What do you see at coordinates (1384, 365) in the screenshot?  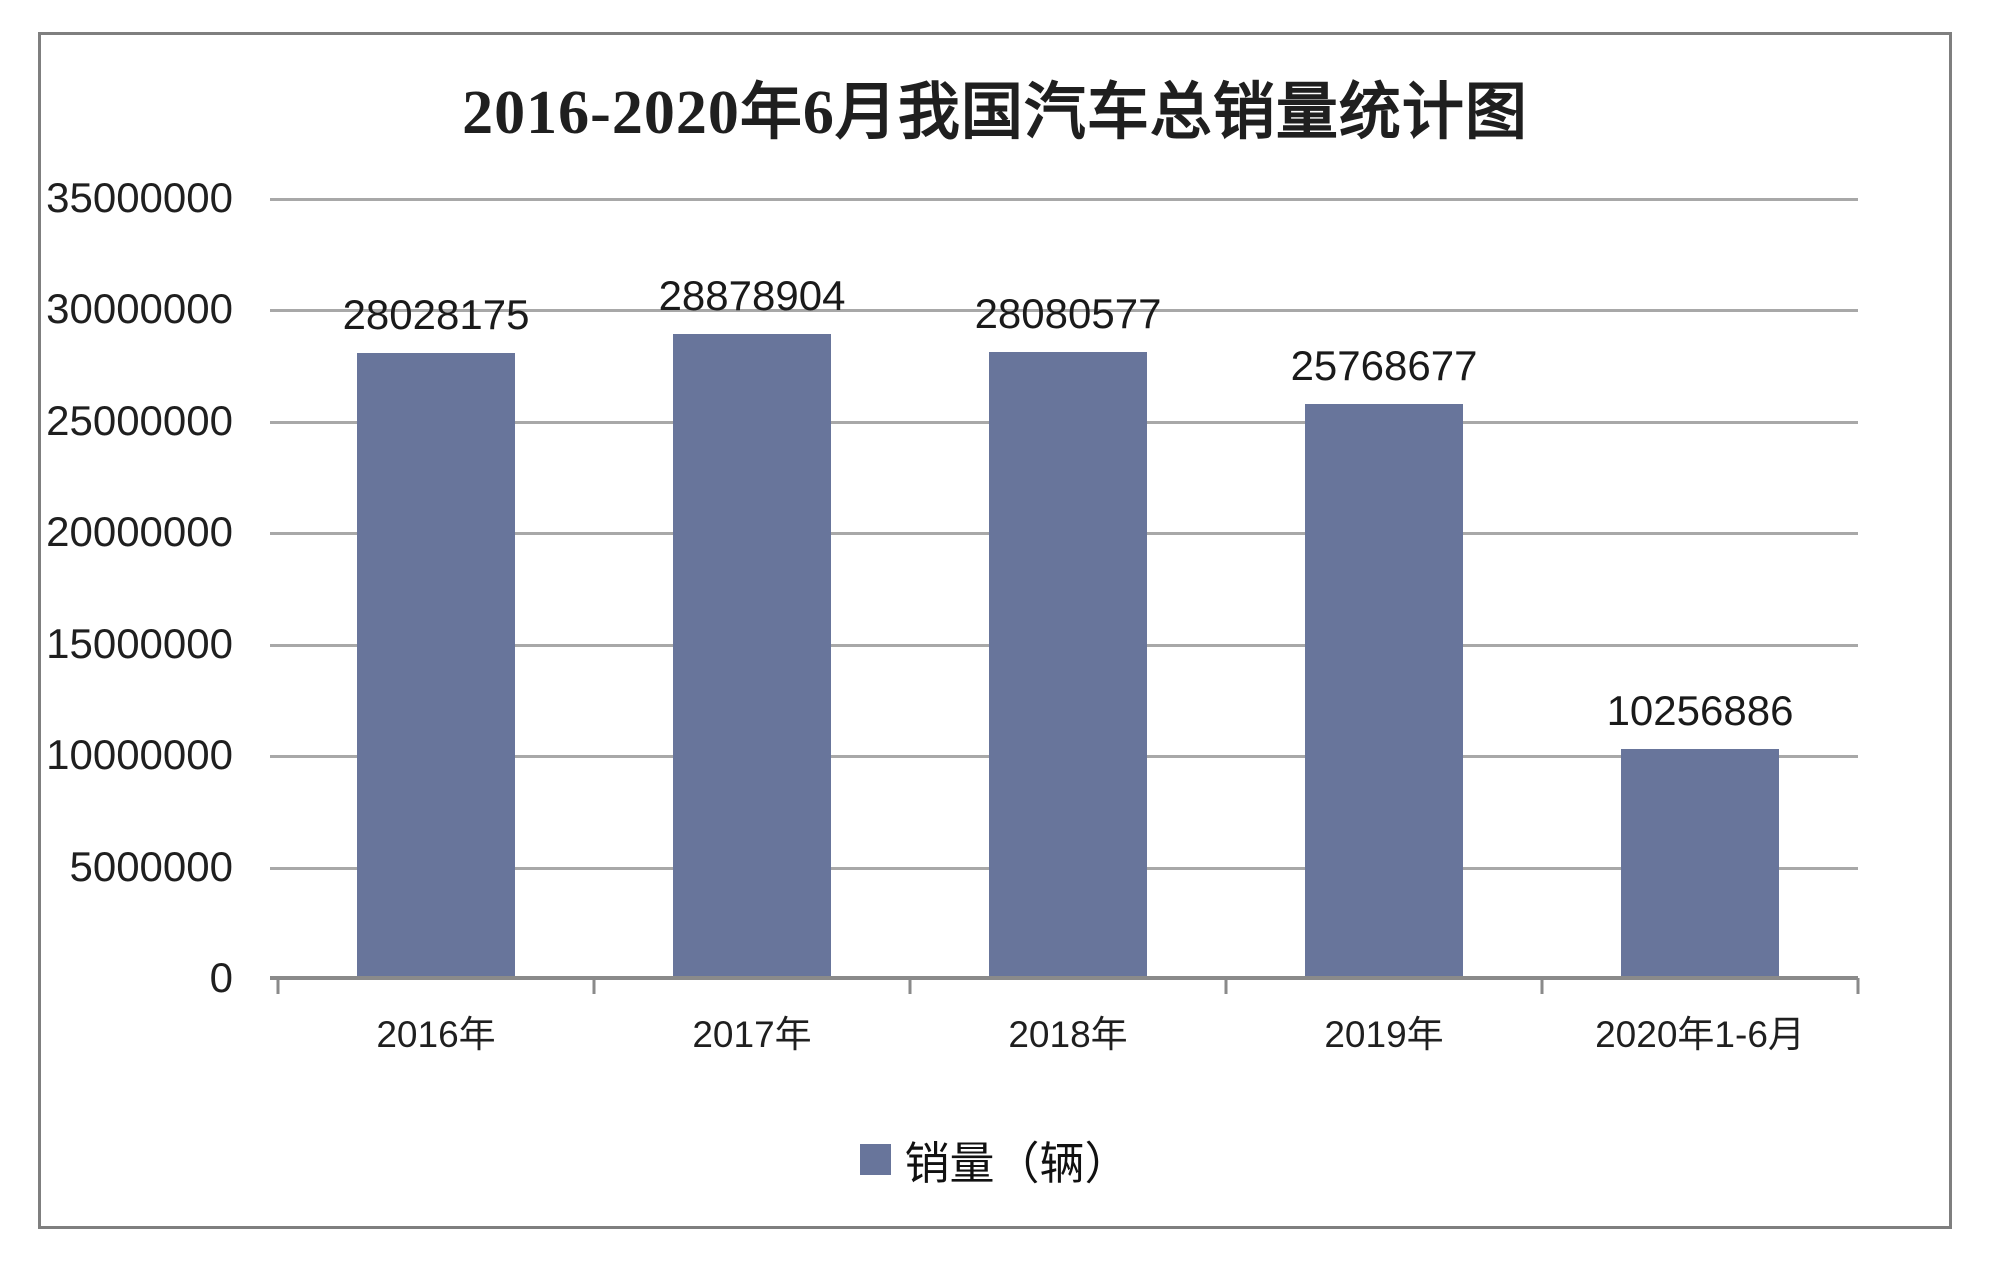 I see `bar-value-label: 25768677` at bounding box center [1384, 365].